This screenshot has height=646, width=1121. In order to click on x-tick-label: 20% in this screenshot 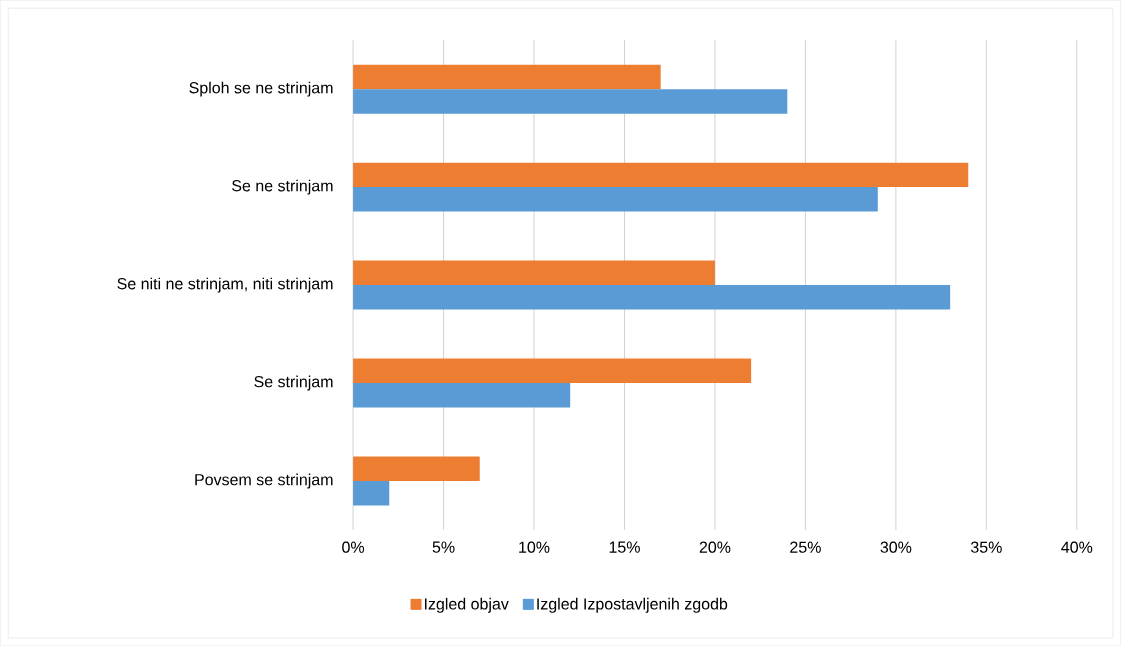, I will do `click(715, 547)`.